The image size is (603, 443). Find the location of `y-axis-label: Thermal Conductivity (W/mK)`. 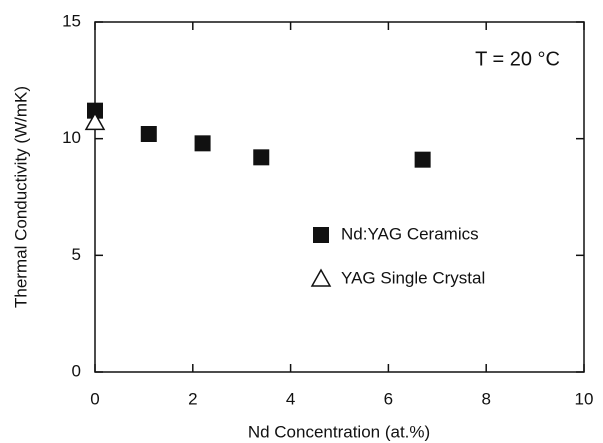

y-axis-label: Thermal Conductivity (W/mK) is located at coordinates (20, 197).